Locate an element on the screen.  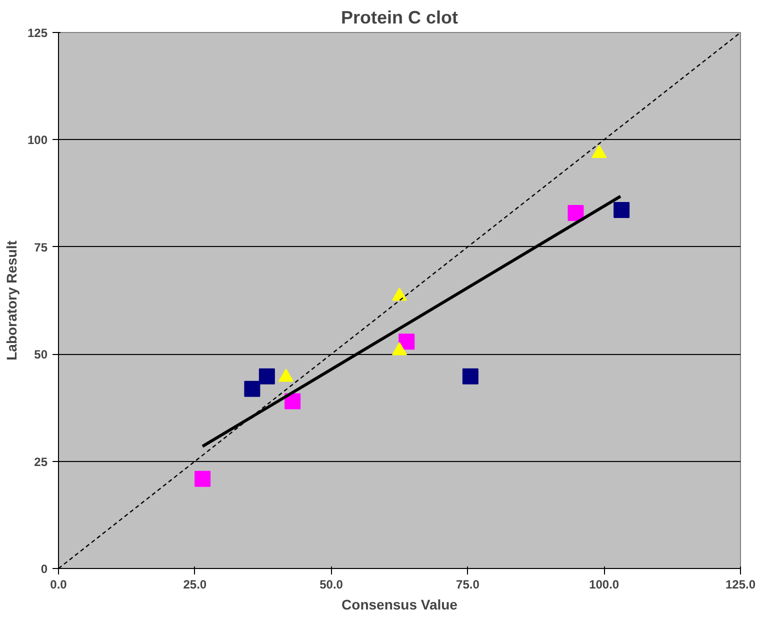
y-tick-label: 125 is located at coordinates (37, 33).